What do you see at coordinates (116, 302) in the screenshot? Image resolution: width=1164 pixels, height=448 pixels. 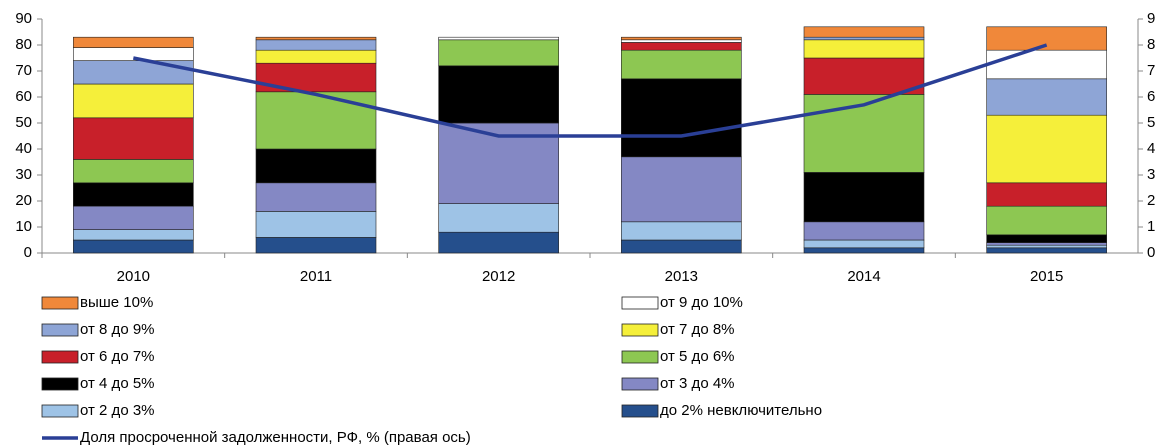 I see `legend-label: выше 10%` at bounding box center [116, 302].